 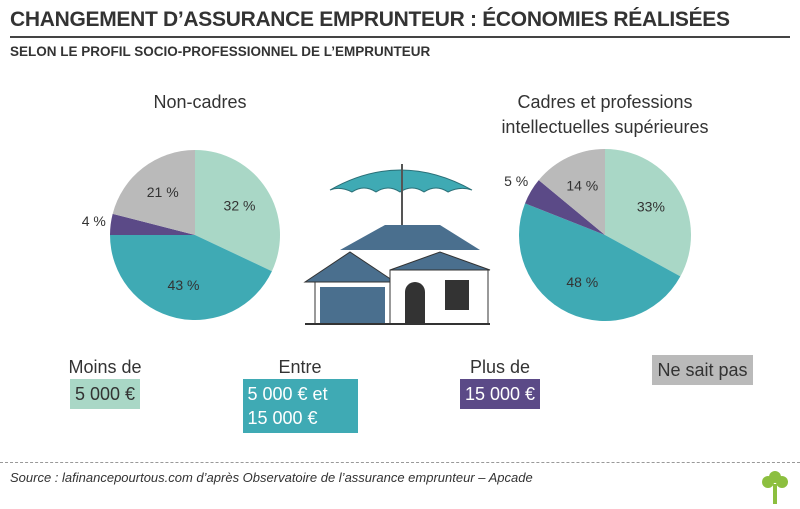 I want to click on value-label: 21 %, so click(x=163, y=192).